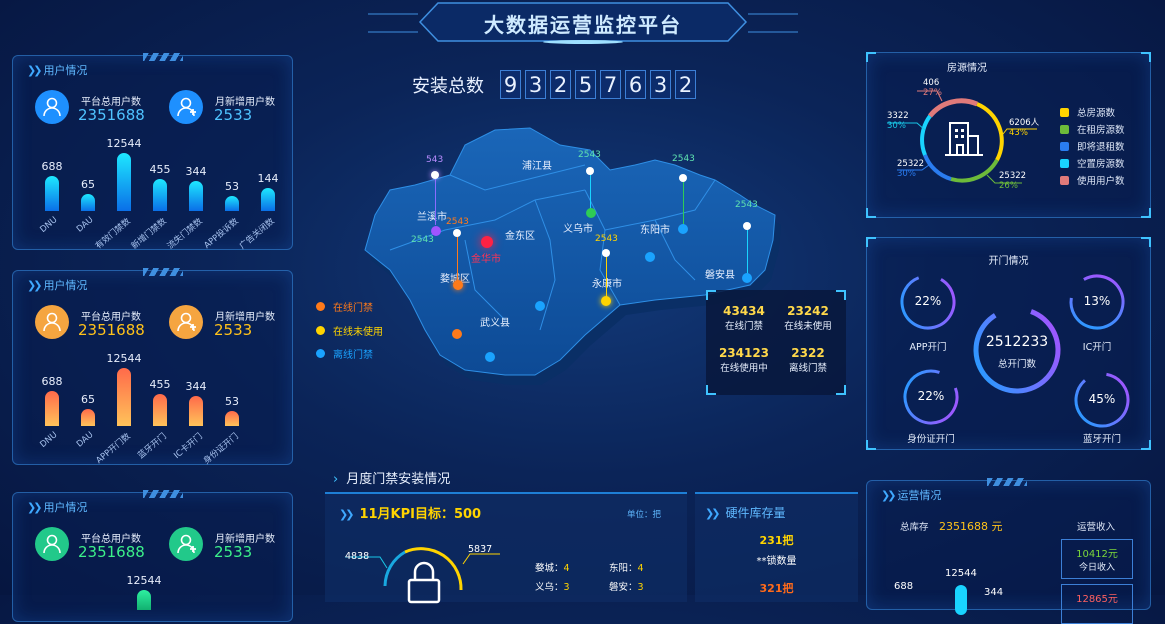 Image resolution: width=1165 pixels, height=624 pixels. I want to click on bar-value: 455, so click(160, 169).